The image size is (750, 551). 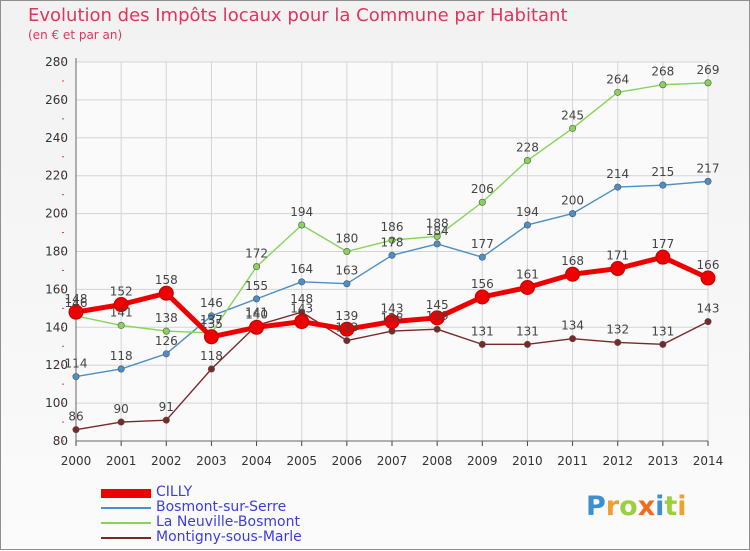 I want to click on data-point-bosmont-sur-serre-2008, so click(x=437, y=244).